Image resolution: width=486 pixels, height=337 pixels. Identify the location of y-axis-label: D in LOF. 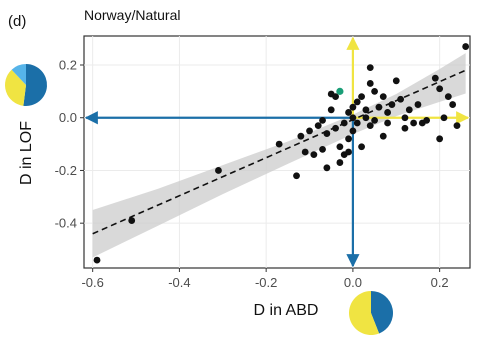
(26, 153).